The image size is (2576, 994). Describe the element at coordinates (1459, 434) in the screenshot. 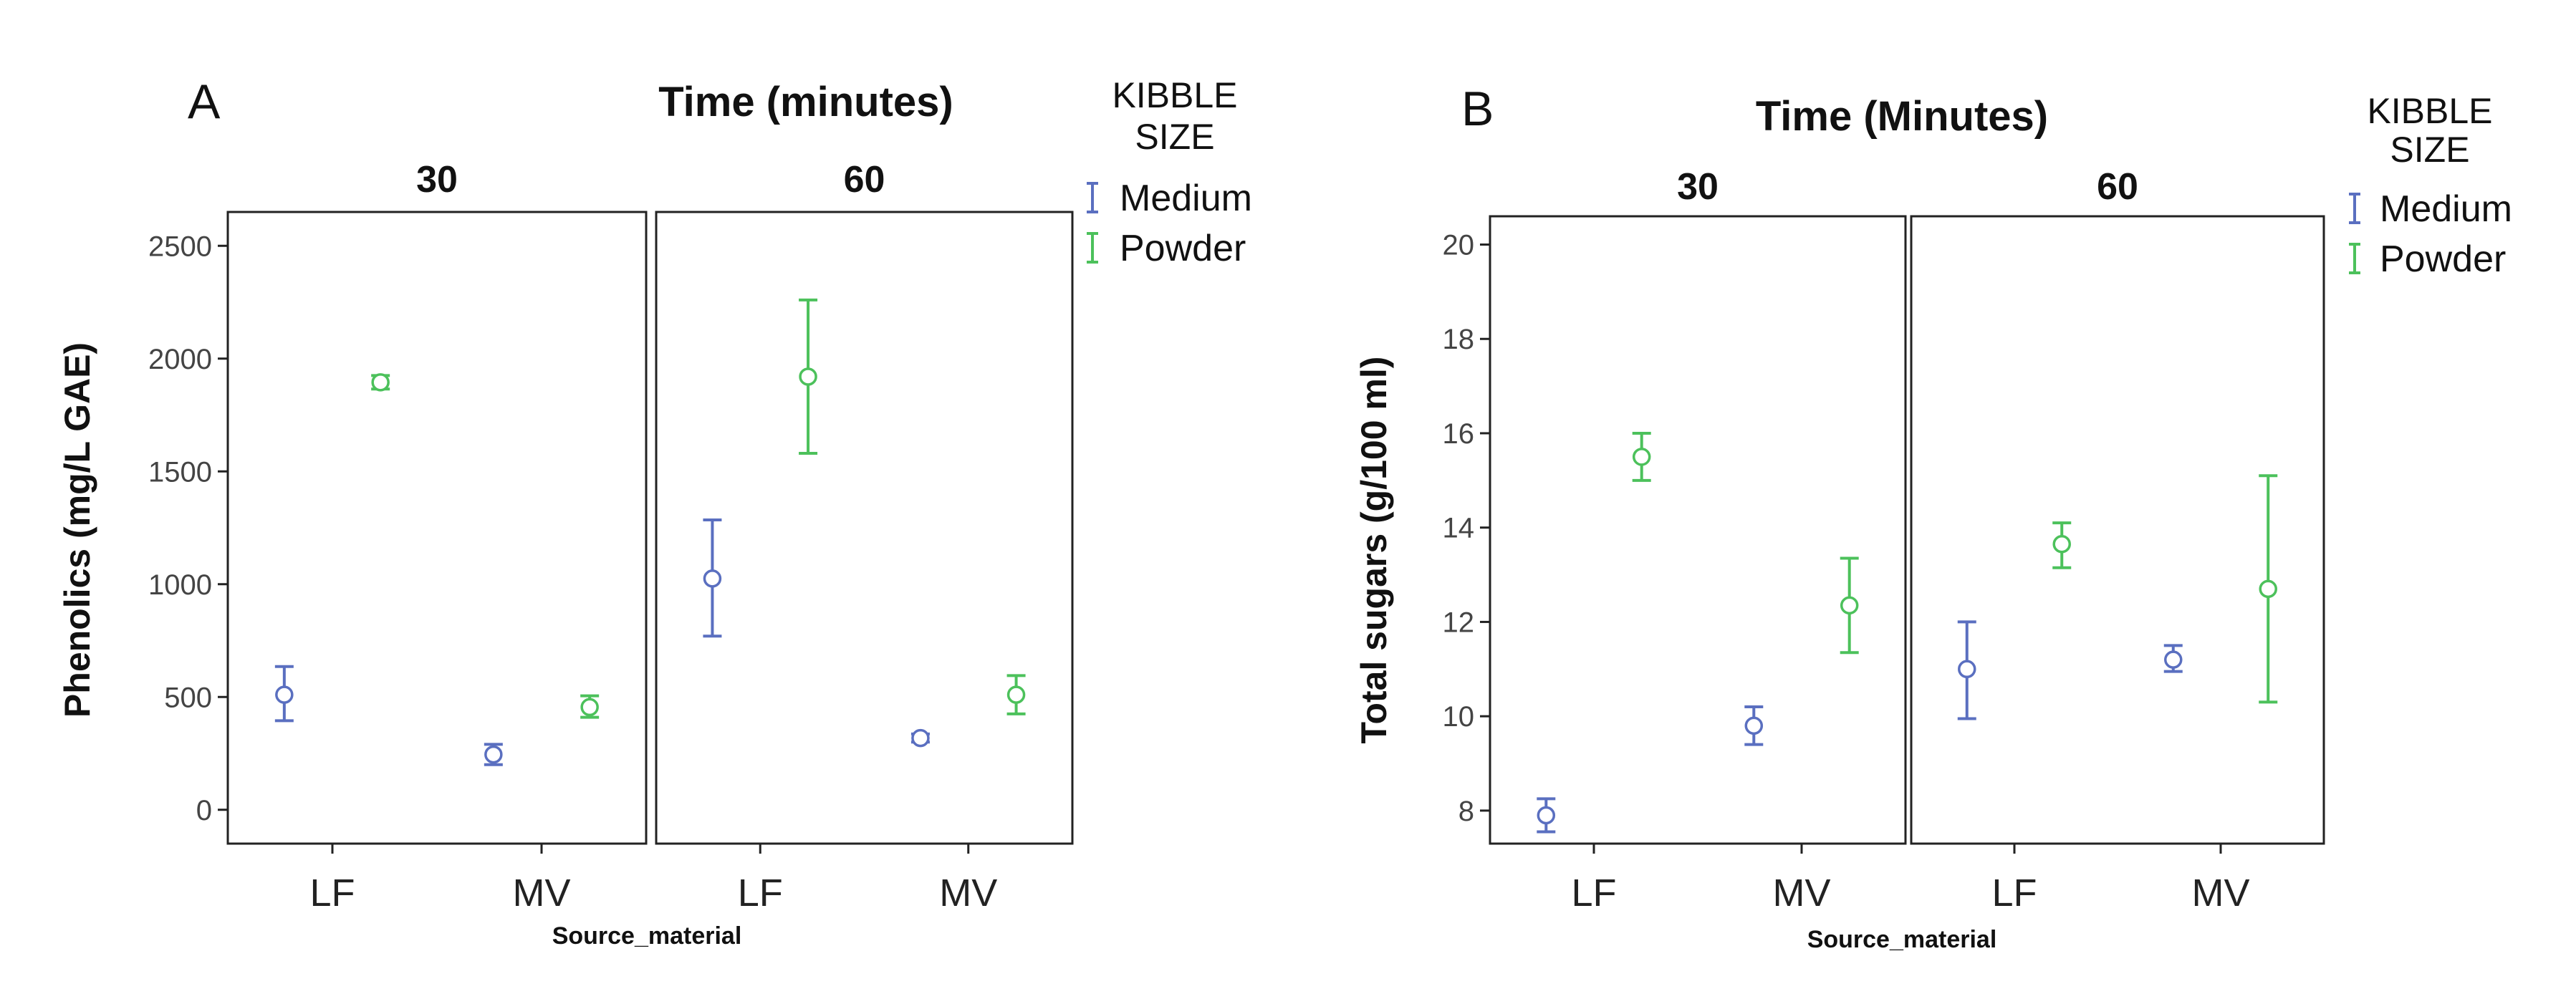

I see `y-tick-label: 16` at that location.